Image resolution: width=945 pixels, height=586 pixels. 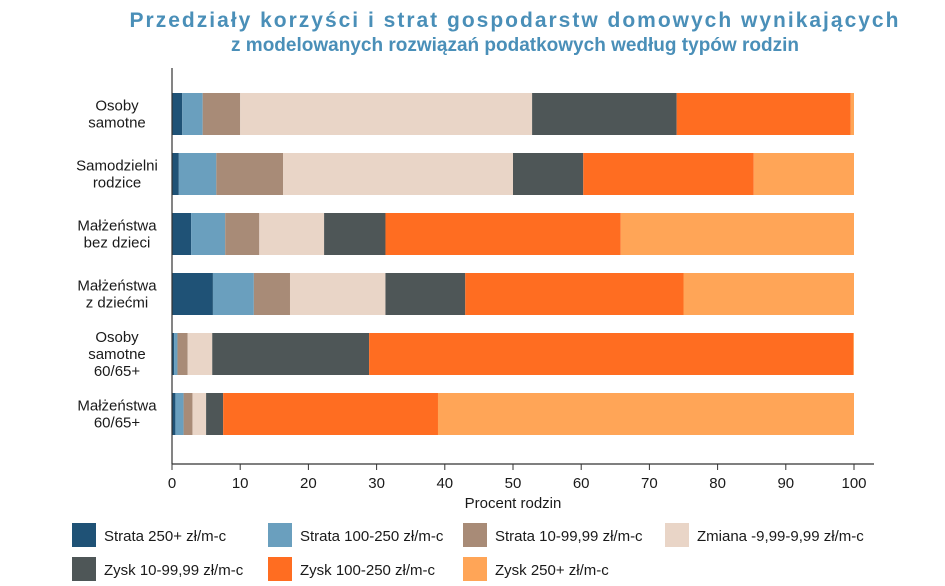 What do you see at coordinates (372, 536) in the screenshot?
I see `legend-label-1: Strata 100-250 zł/m-c` at bounding box center [372, 536].